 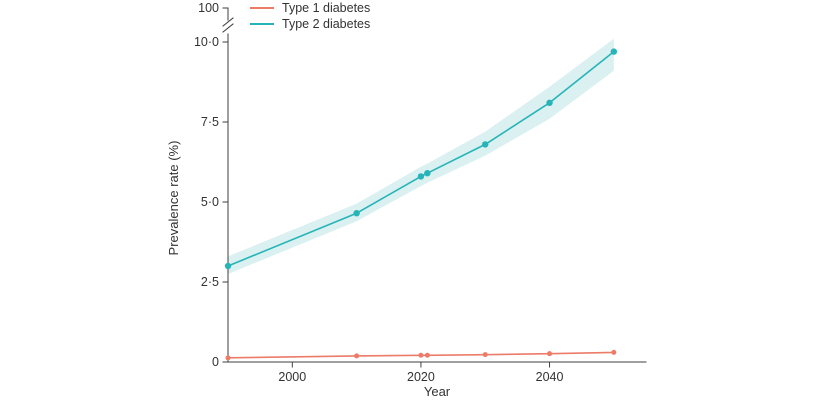 What do you see at coordinates (550, 377) in the screenshot?
I see `x-tick-label: 2040` at bounding box center [550, 377].